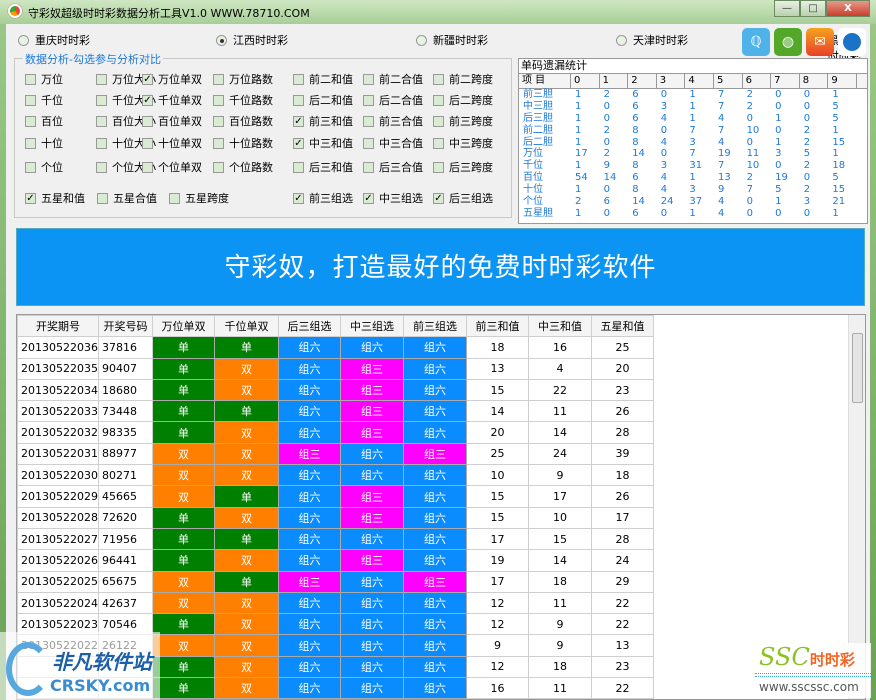 The height and width of the screenshot is (700, 876). I want to click on checkbox-option: 前三组选, so click(323, 198).